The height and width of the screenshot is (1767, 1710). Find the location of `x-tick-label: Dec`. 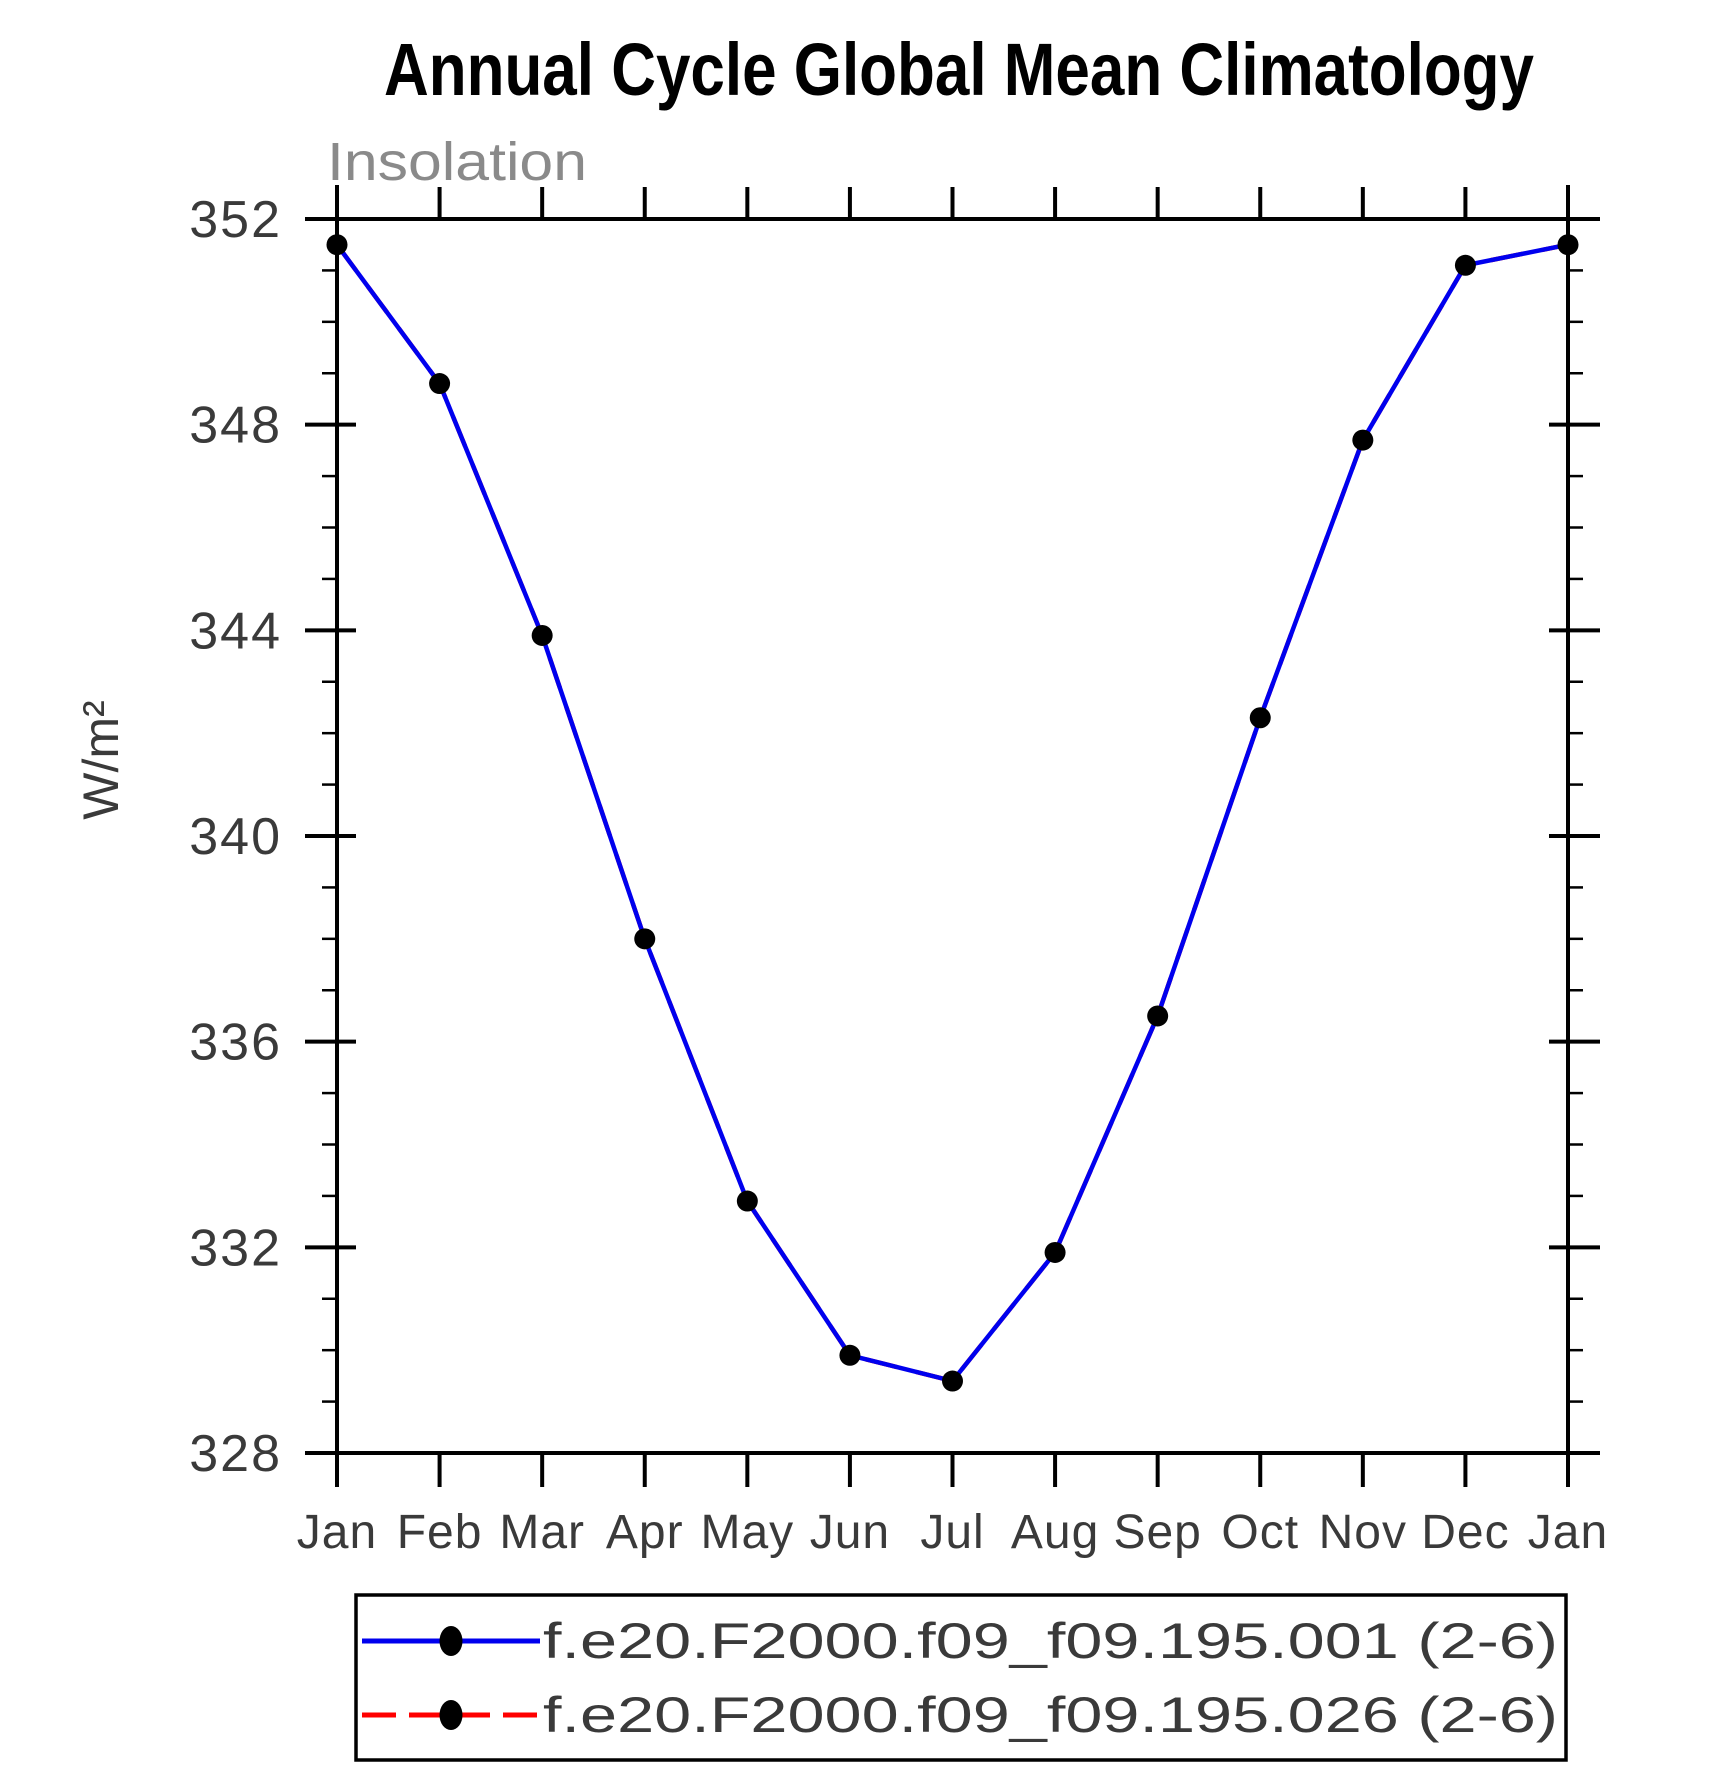

x-tick-label: Dec is located at coordinates (1465, 1532).